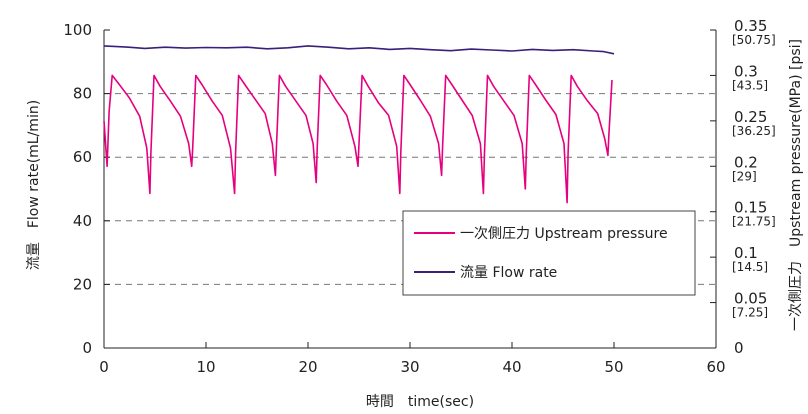 This screenshot has height=414, width=808. What do you see at coordinates (307, 367) in the screenshot?
I see `x-tick-label-20: 20` at bounding box center [307, 367].